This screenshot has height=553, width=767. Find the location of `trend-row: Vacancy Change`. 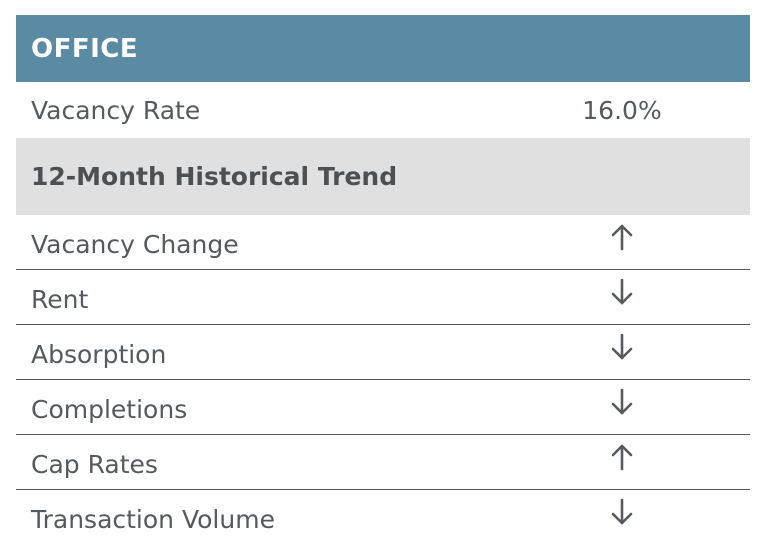

trend-row: Vacancy Change is located at coordinates (383, 242).